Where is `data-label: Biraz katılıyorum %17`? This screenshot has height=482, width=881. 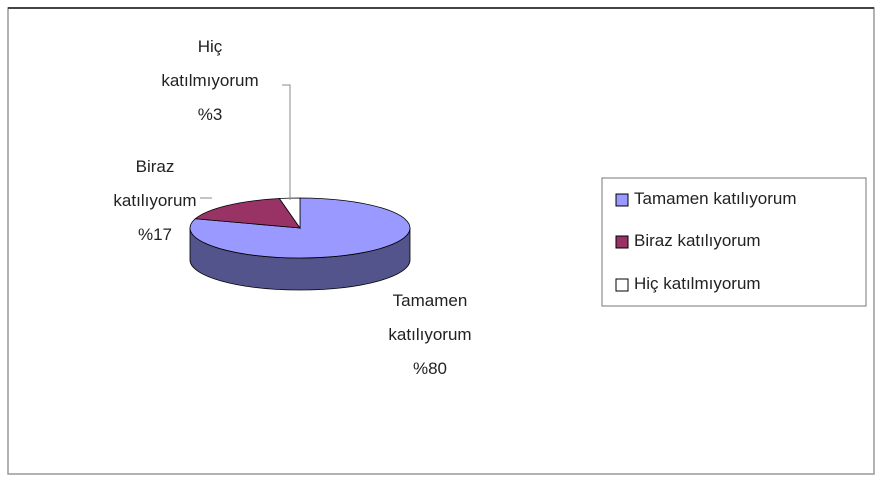
data-label: Biraz katılıyorum %17 is located at coordinates (155, 201).